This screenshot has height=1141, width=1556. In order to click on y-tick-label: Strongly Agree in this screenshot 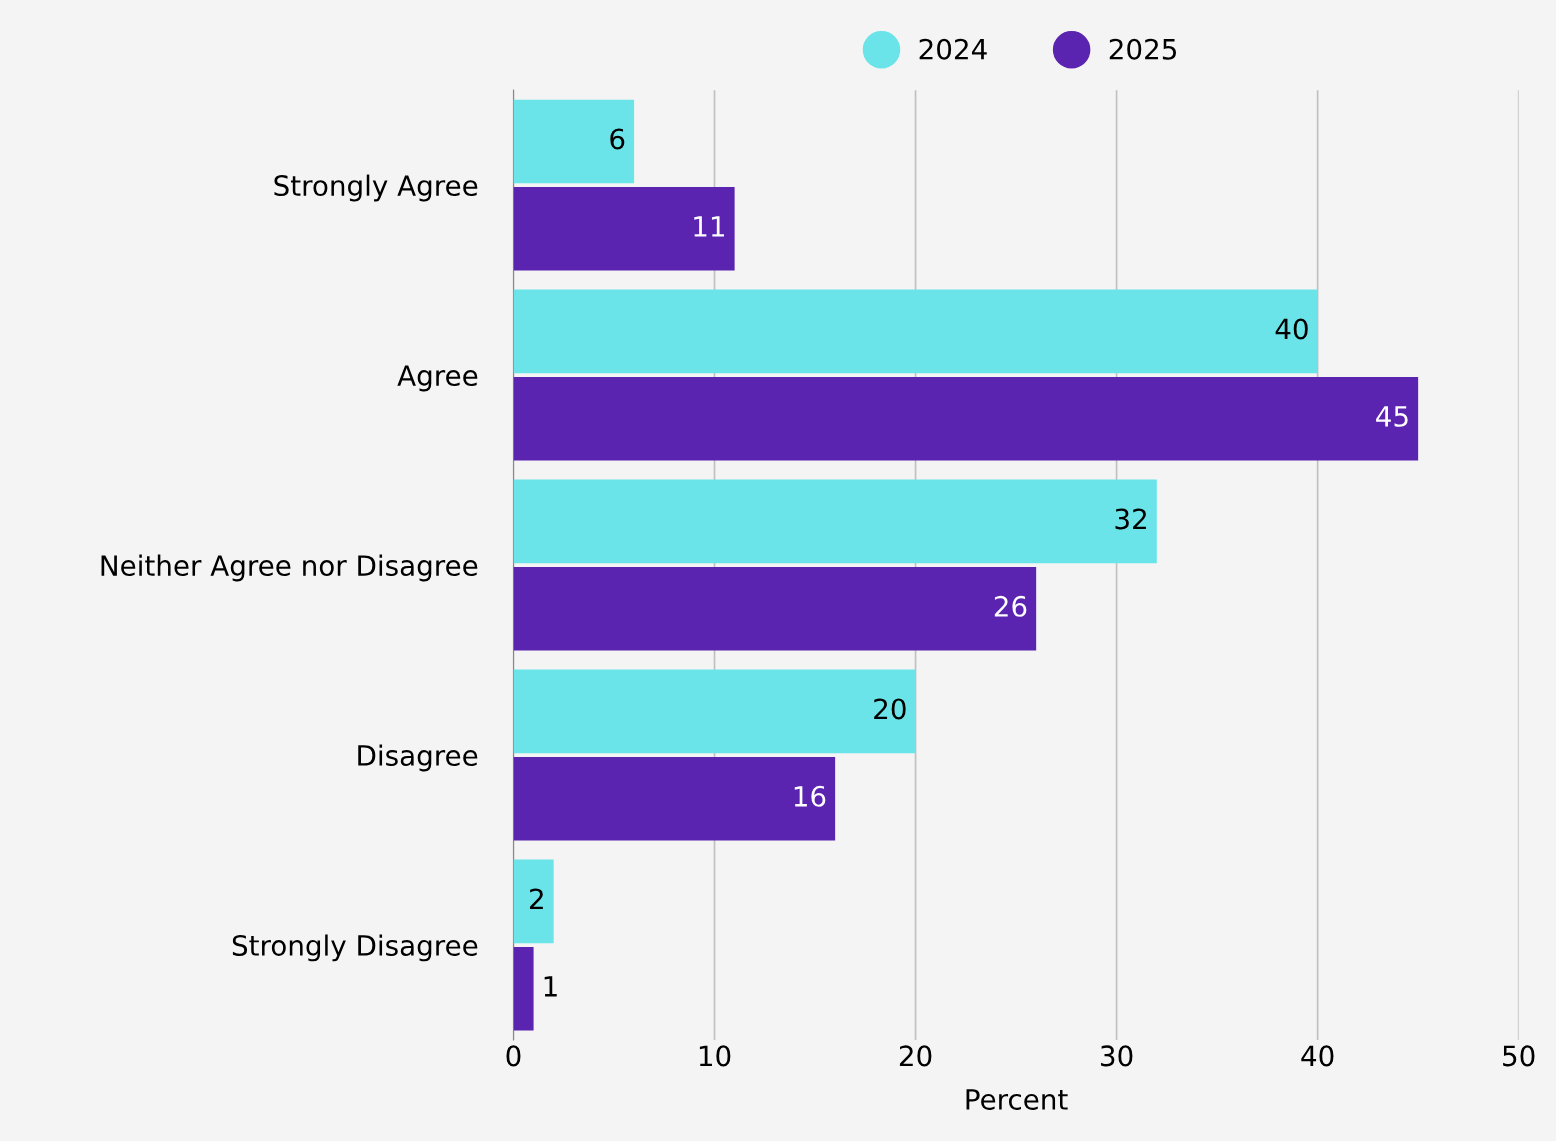, I will do `click(376, 188)`.